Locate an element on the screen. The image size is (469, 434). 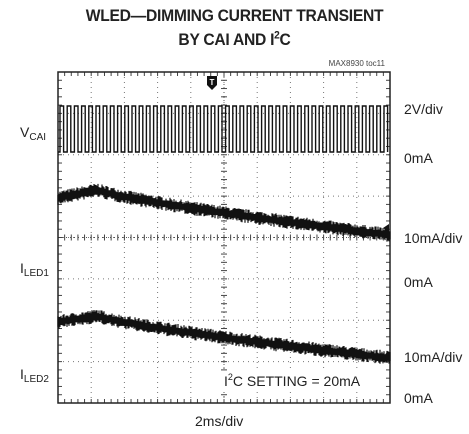
scale-label-vcai: 2V/div is located at coordinates (423, 109).